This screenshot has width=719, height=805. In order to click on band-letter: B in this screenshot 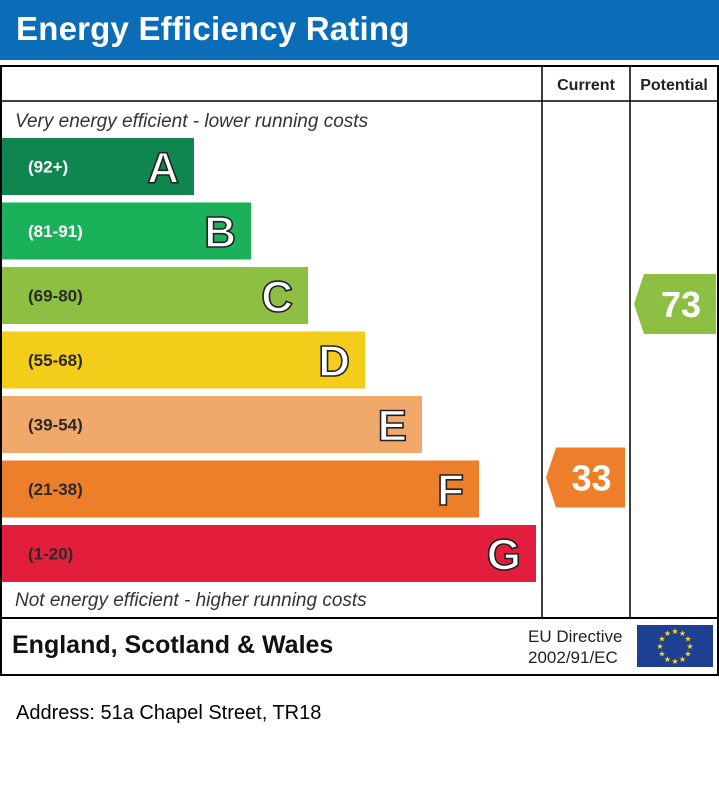, I will do `click(220, 232)`.